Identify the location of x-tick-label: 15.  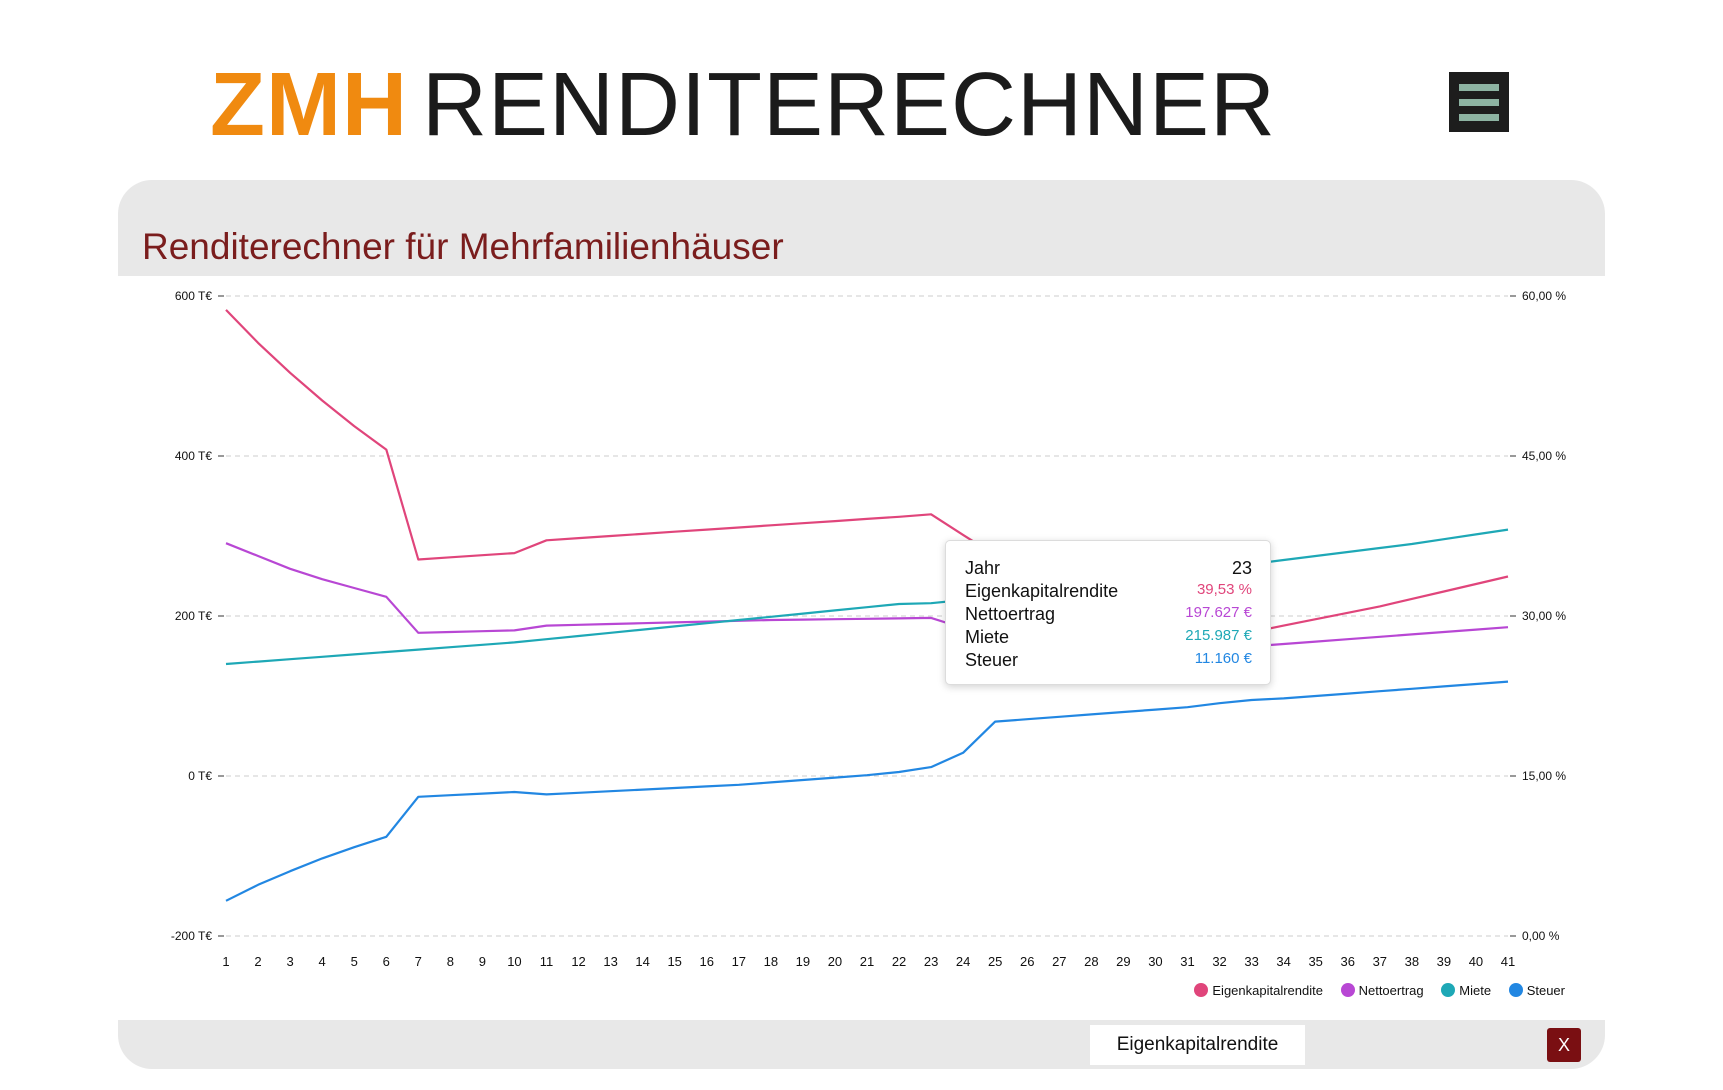
(674, 961).